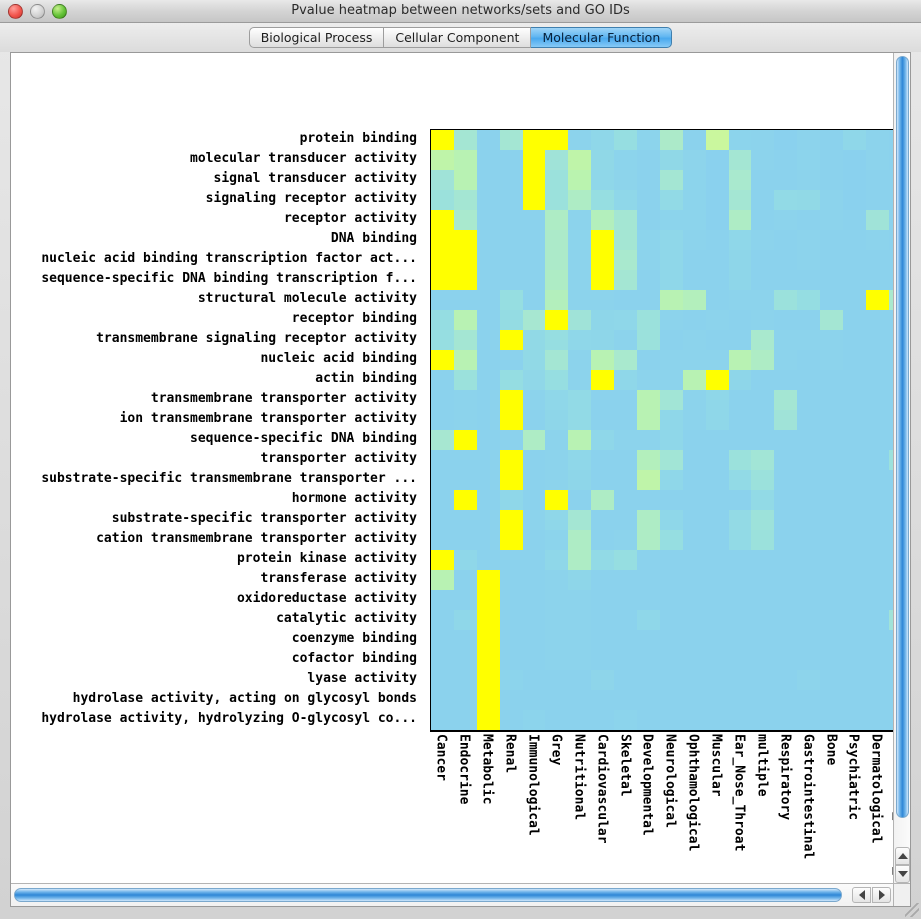 The image size is (921, 919). I want to click on minimize-button, so click(37, 11).